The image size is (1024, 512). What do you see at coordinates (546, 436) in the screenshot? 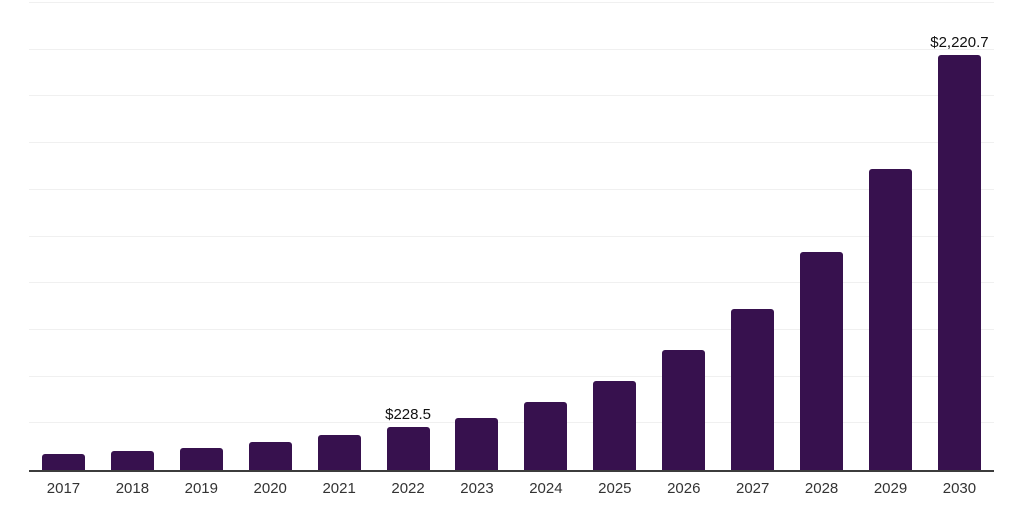
I see `bar-2024` at bounding box center [546, 436].